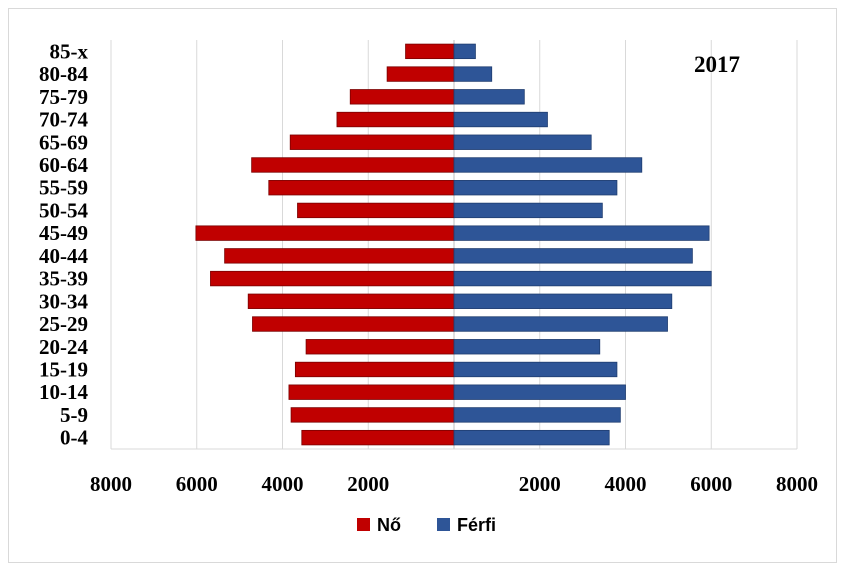  What do you see at coordinates (63, 233) in the screenshot?
I see `category-label: 45-49` at bounding box center [63, 233].